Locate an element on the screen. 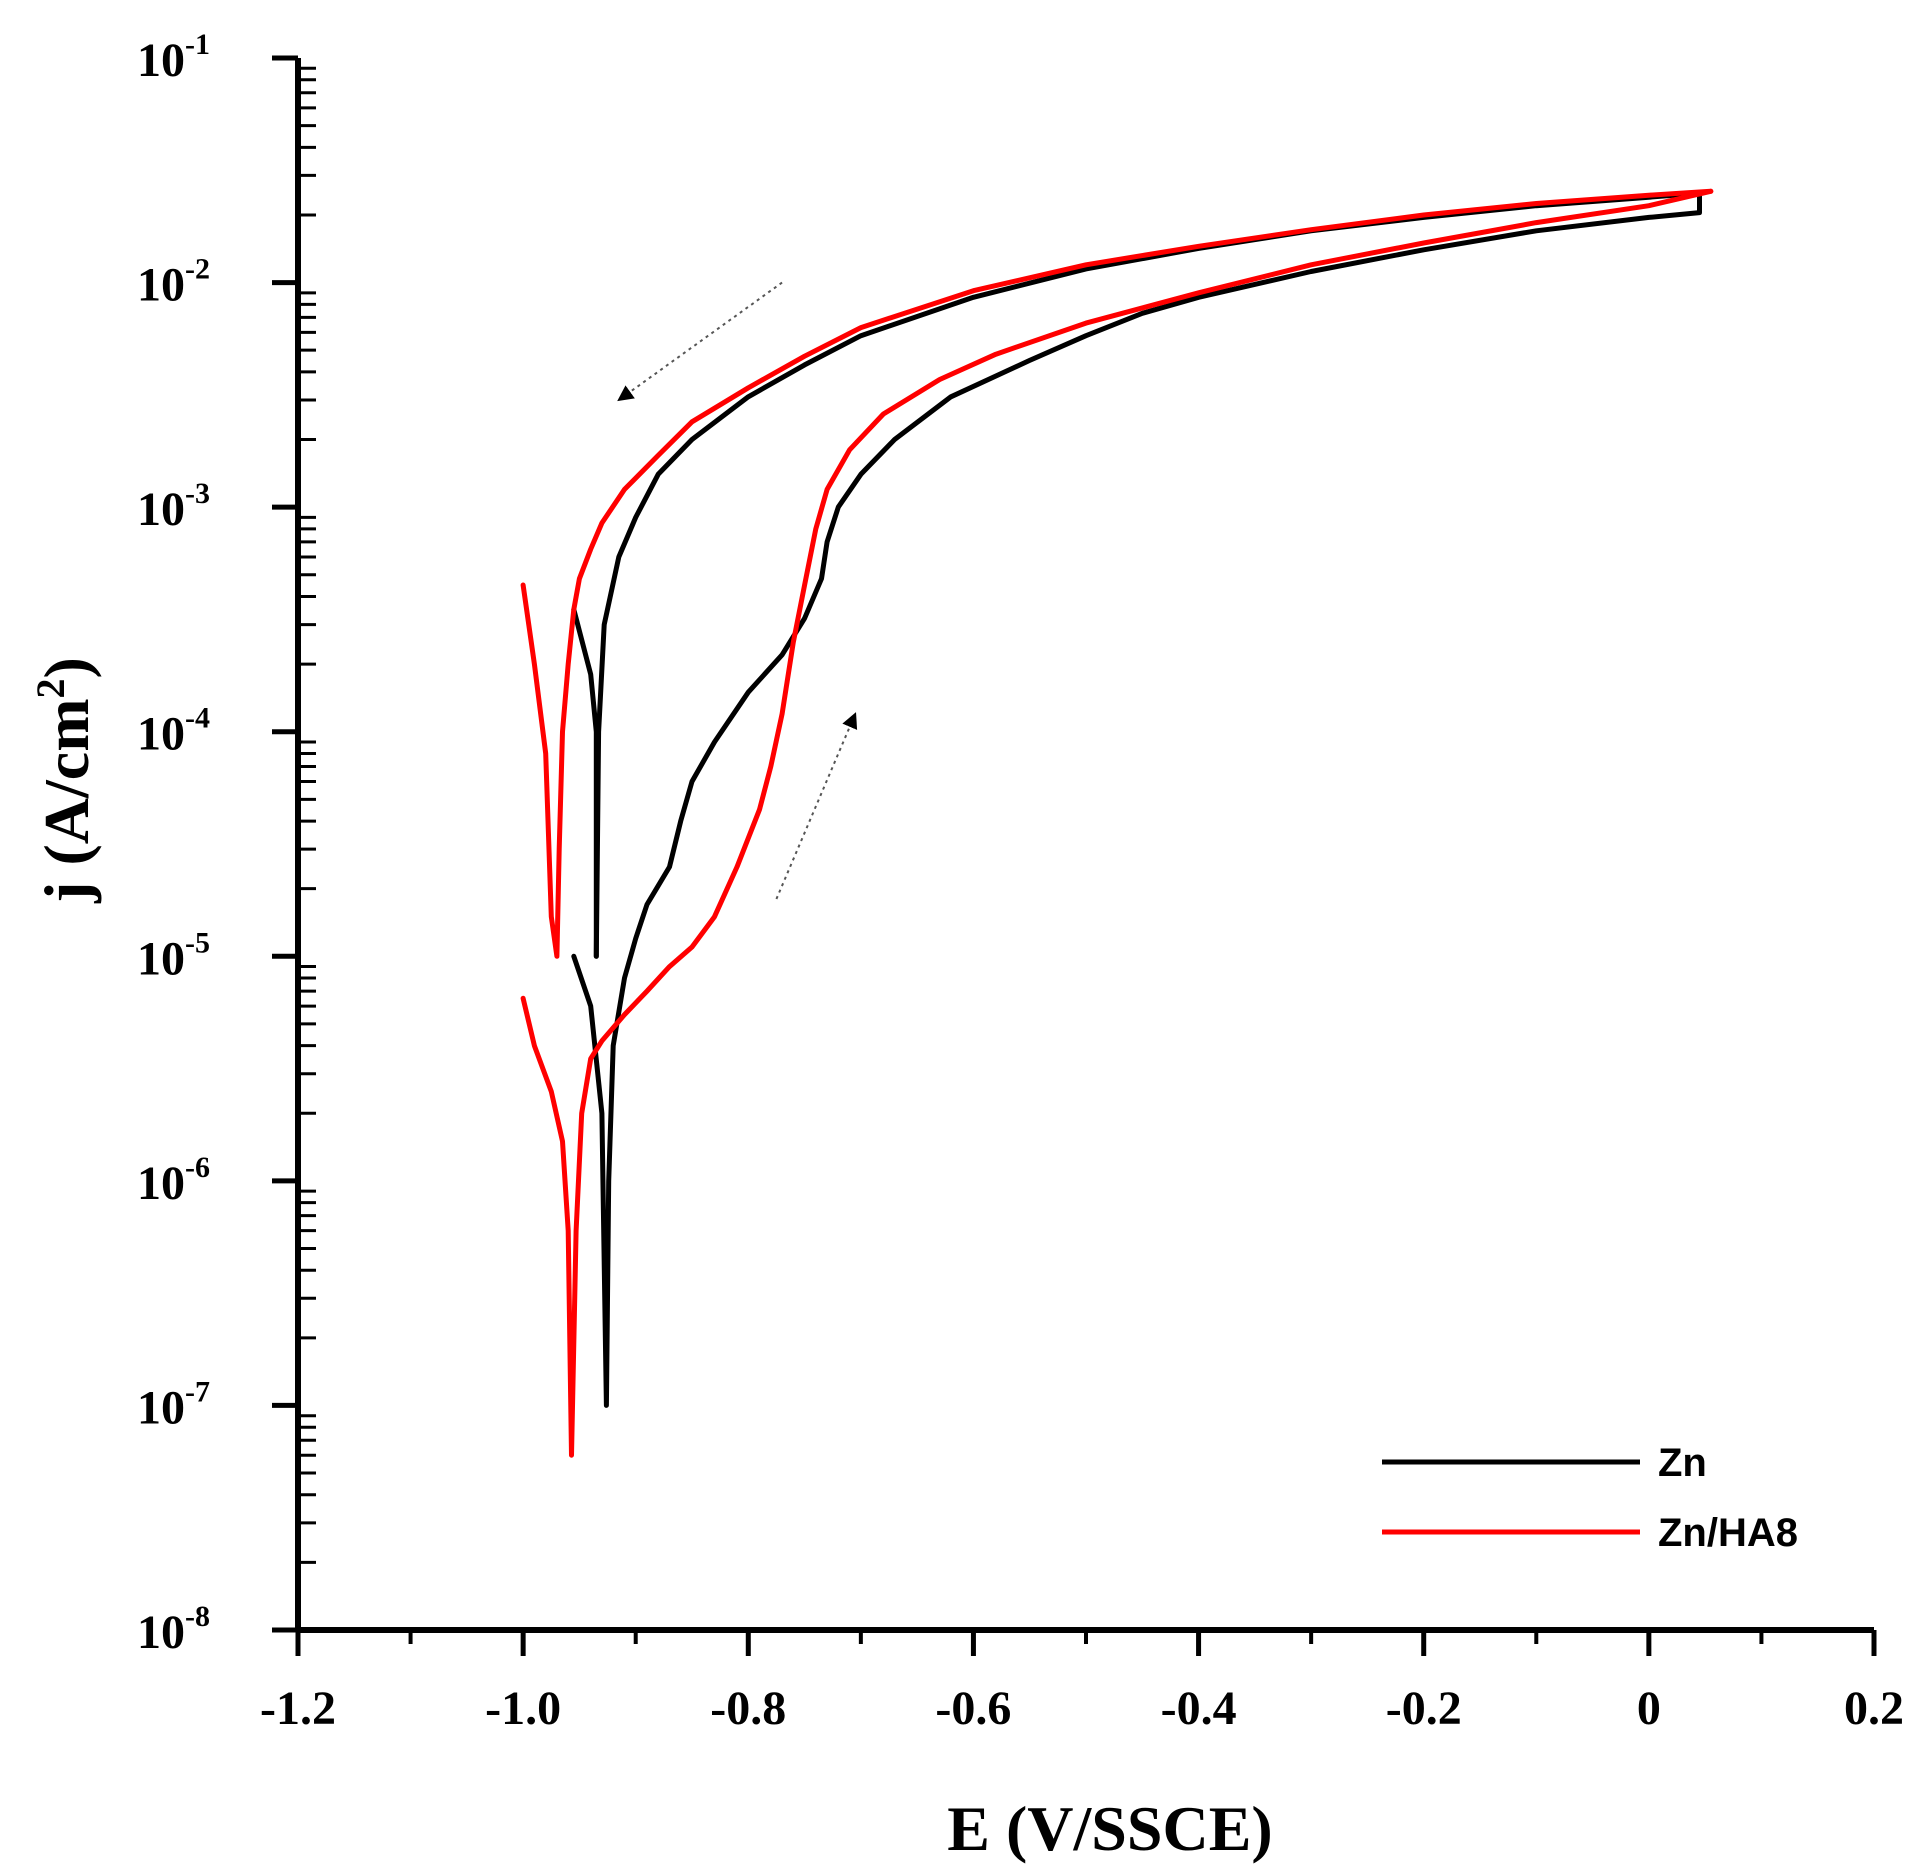  y-tick-exp: -1 is located at coordinates (197, 44).